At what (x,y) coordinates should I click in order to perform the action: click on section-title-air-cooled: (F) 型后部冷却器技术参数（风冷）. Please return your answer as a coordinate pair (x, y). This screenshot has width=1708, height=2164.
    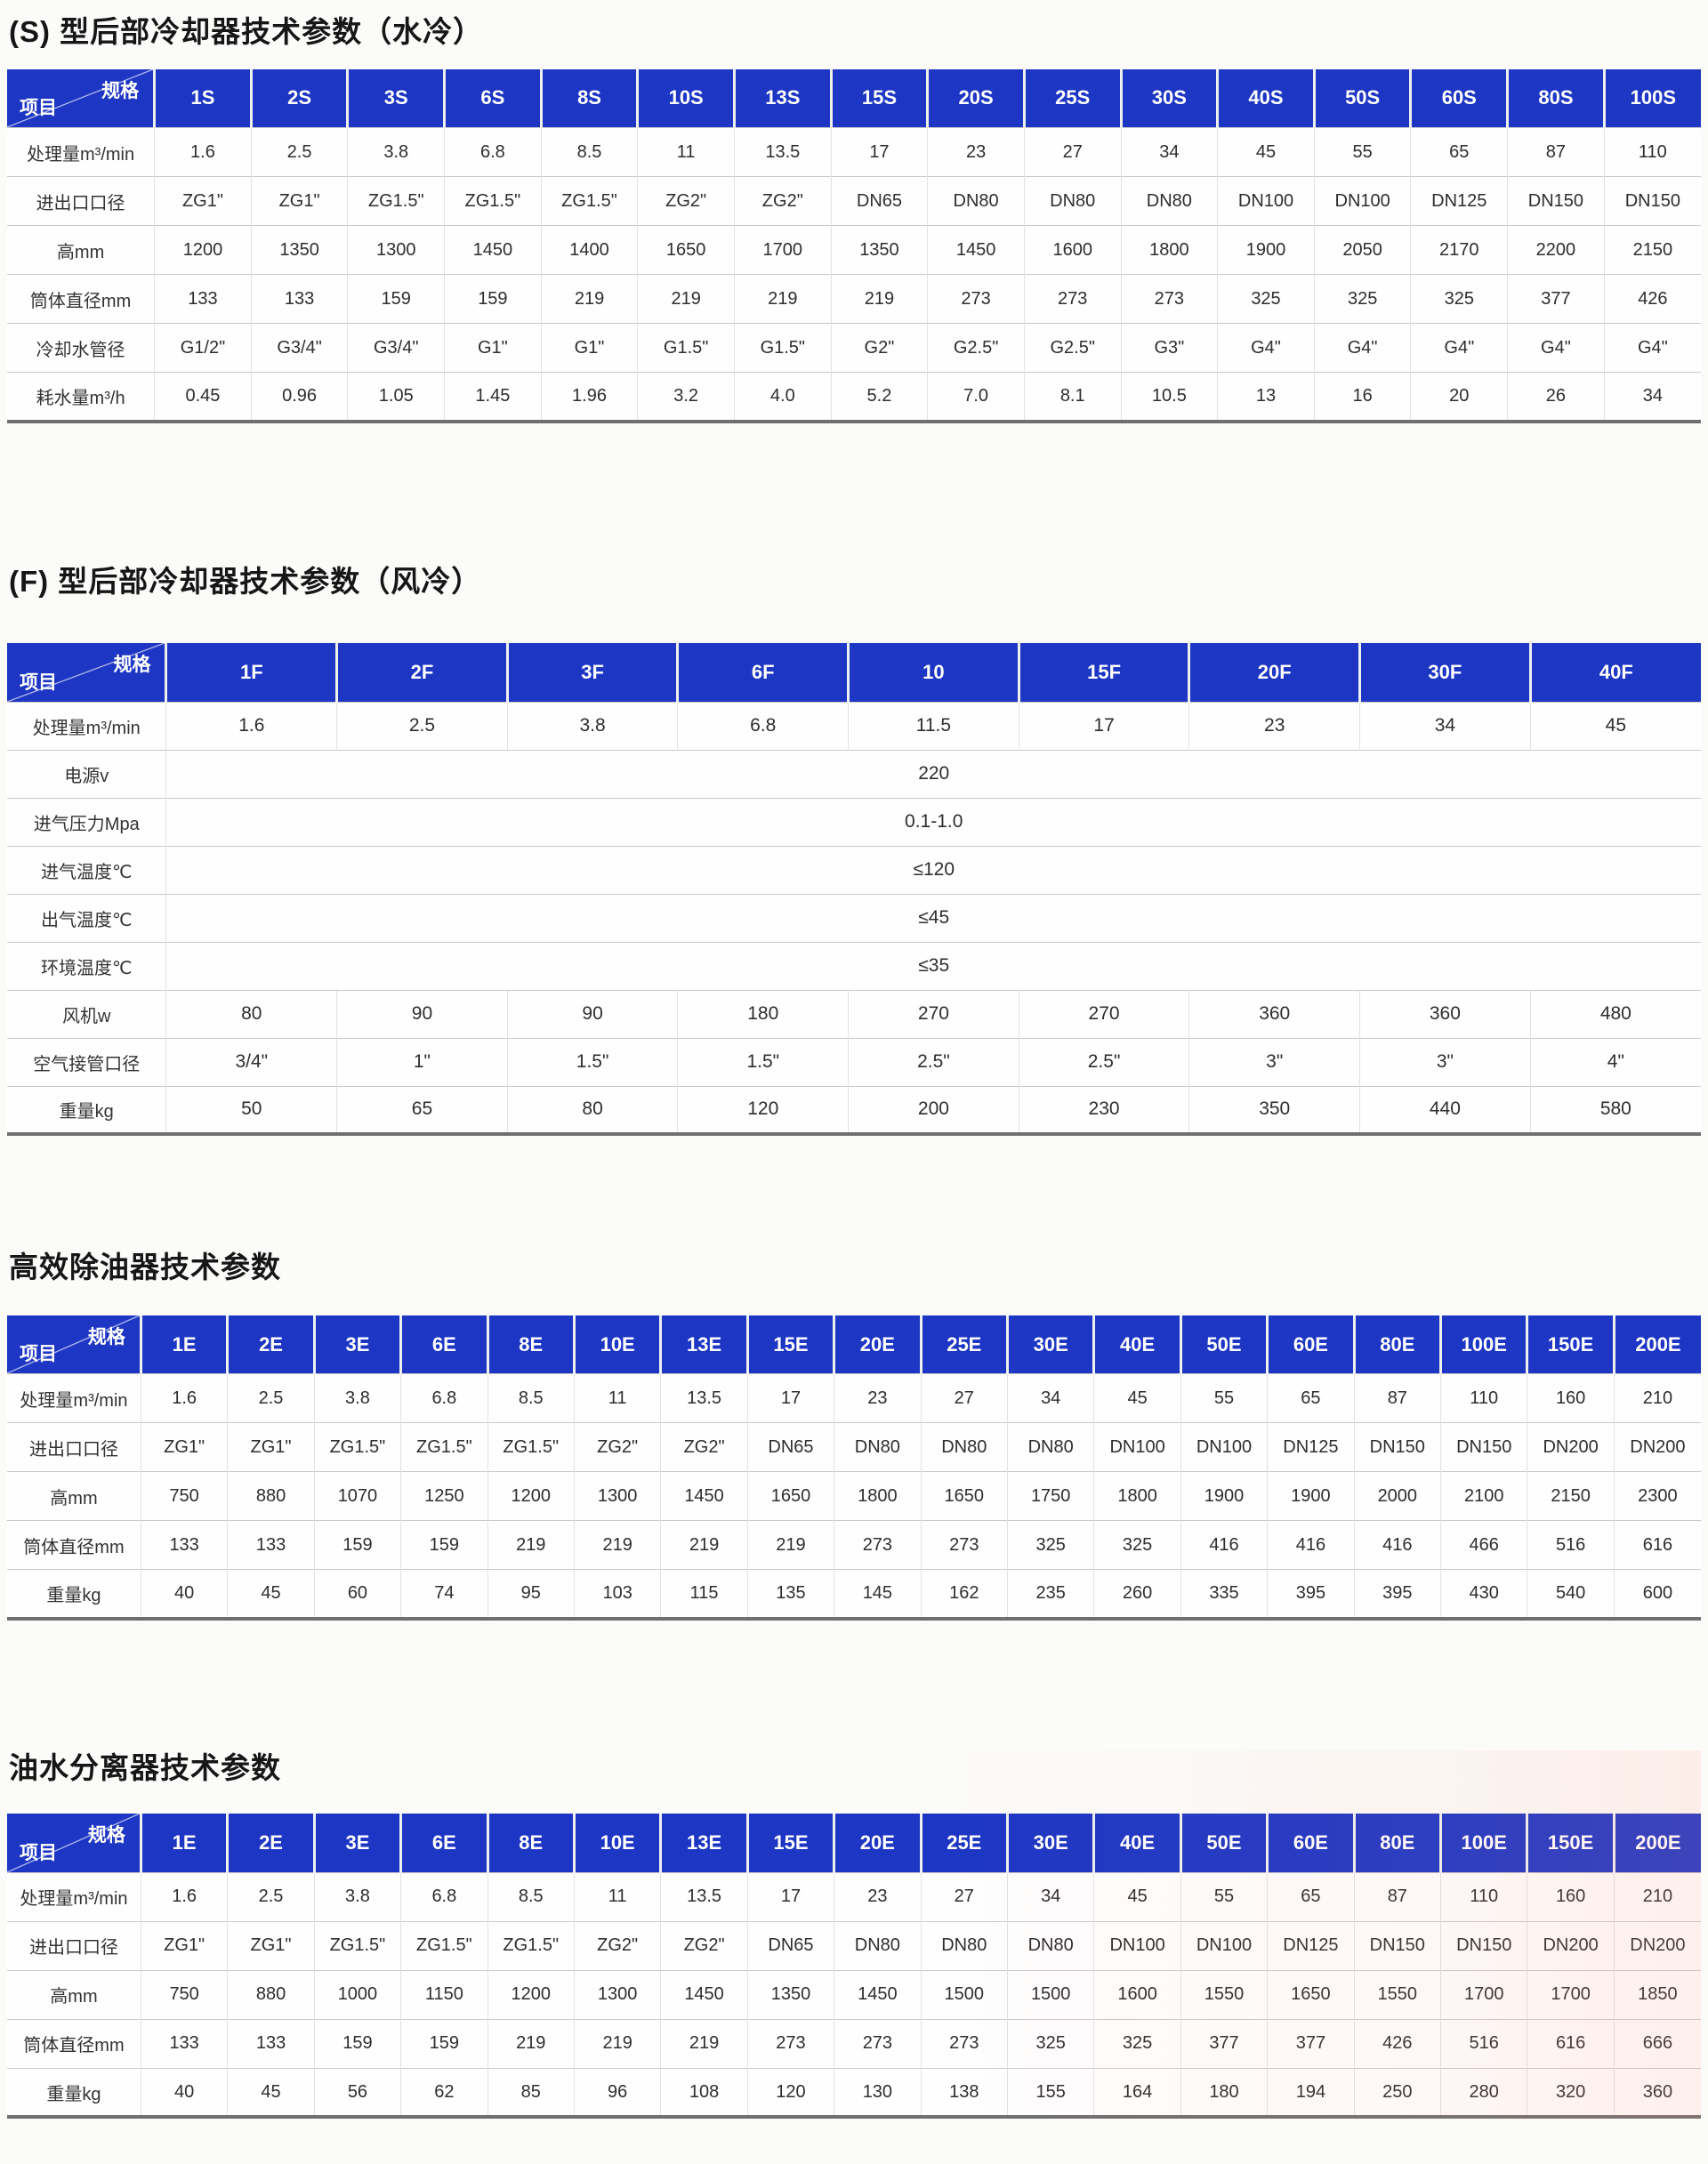
    Looking at the image, I should click on (245, 581).